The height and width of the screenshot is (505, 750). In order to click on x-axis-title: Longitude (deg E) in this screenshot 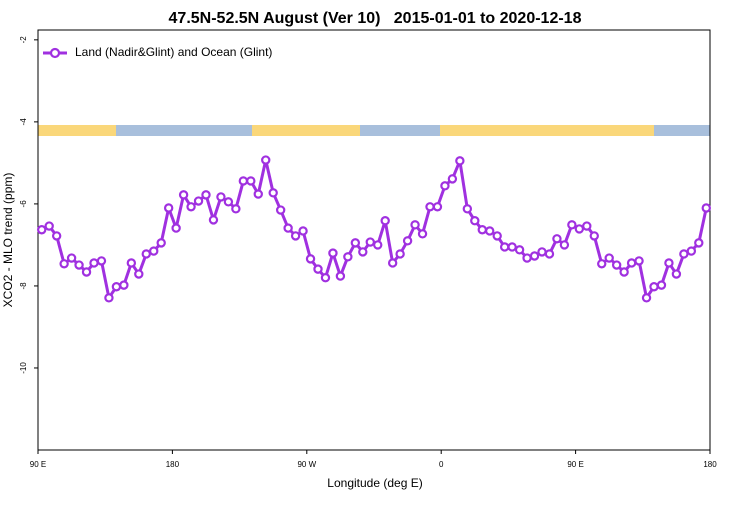, I will do `click(374, 483)`.